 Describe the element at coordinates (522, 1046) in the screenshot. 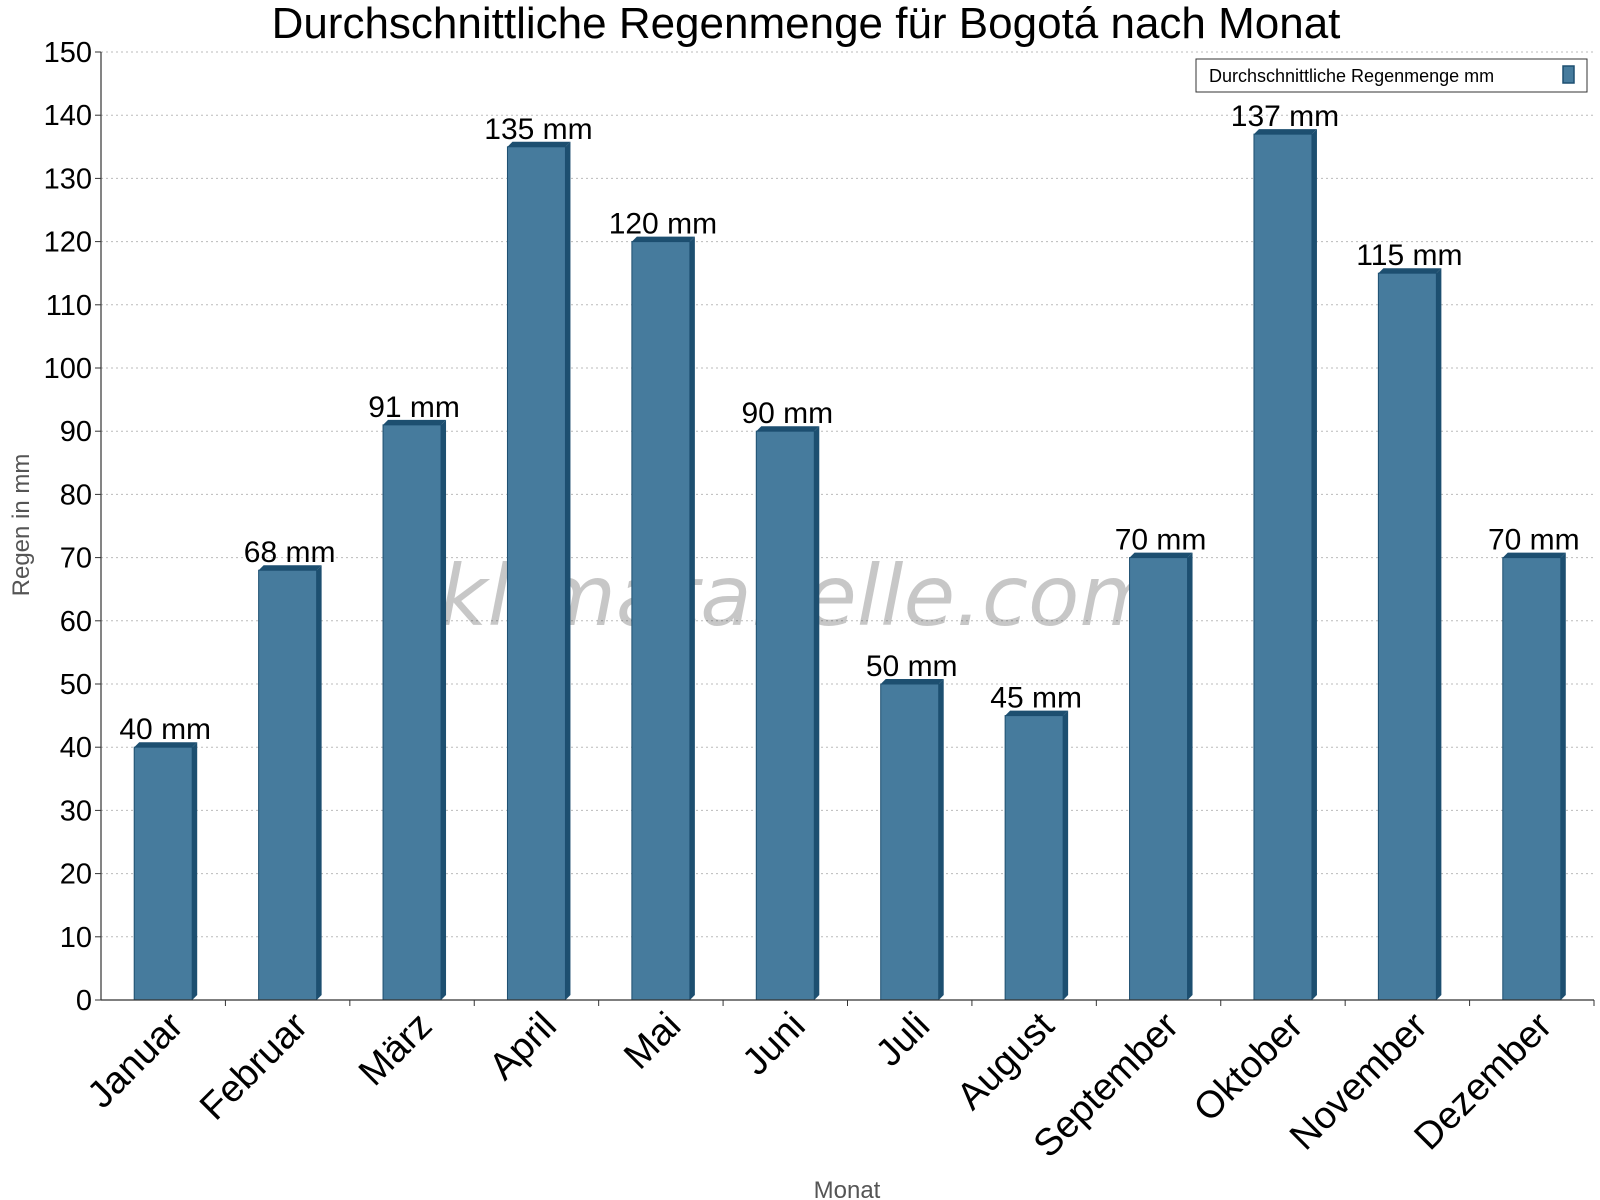

I see `x-tick-label: April` at that location.